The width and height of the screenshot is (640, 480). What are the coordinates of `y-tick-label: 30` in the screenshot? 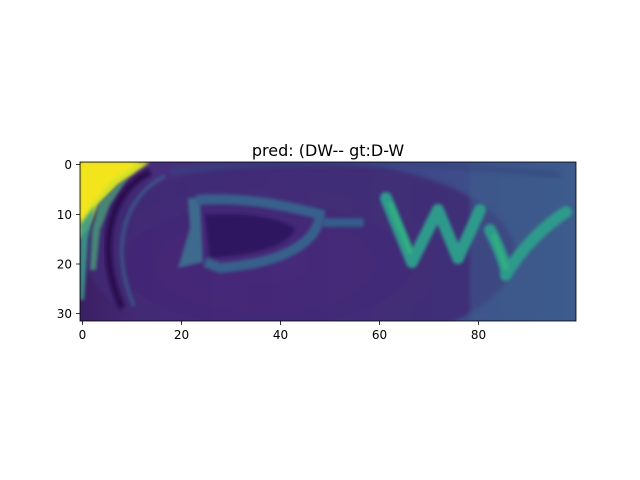 It's located at (64, 314).